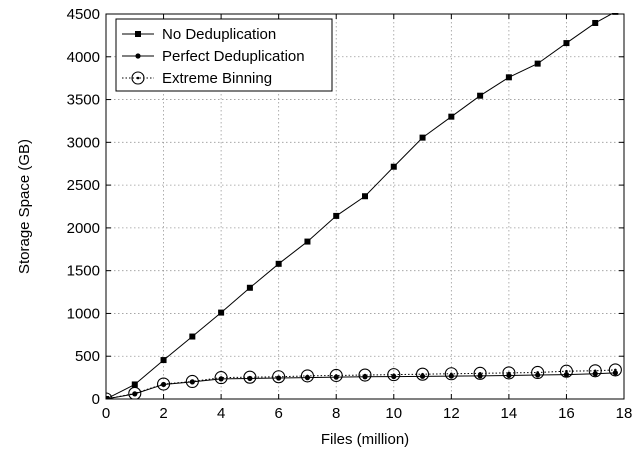 This screenshot has width=644, height=459. Describe the element at coordinates (219, 34) in the screenshot. I see `legend-label-0: No Deduplication` at that location.